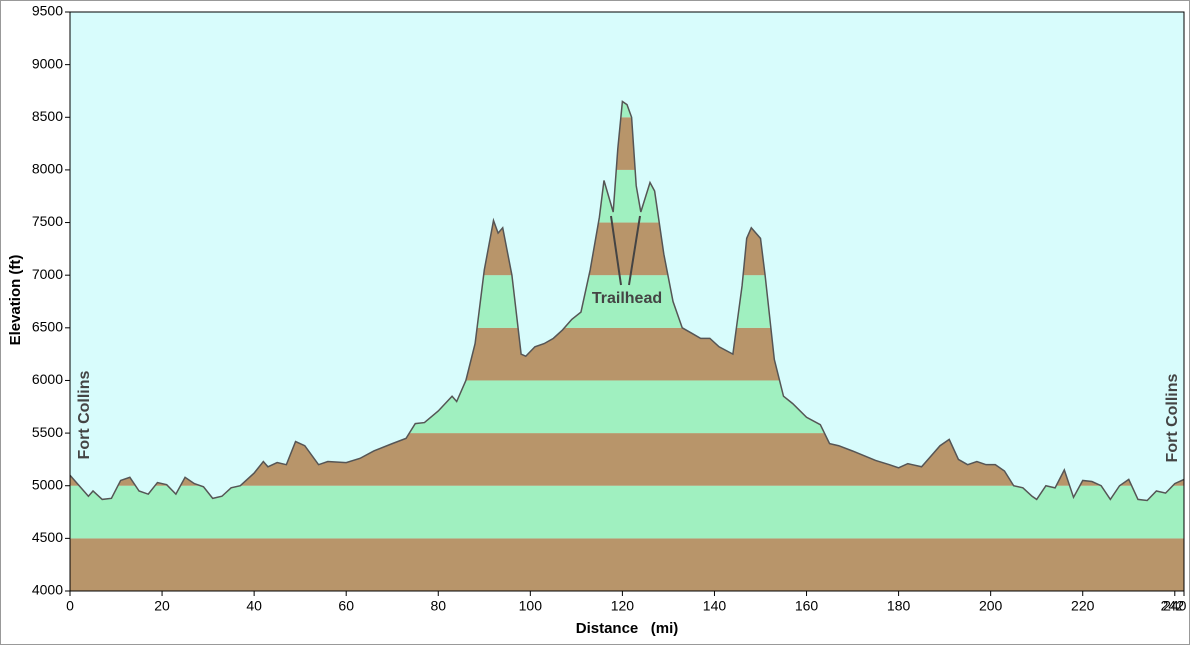  What do you see at coordinates (47, 327) in the screenshot?
I see `y-tick-label: 6500` at bounding box center [47, 327].